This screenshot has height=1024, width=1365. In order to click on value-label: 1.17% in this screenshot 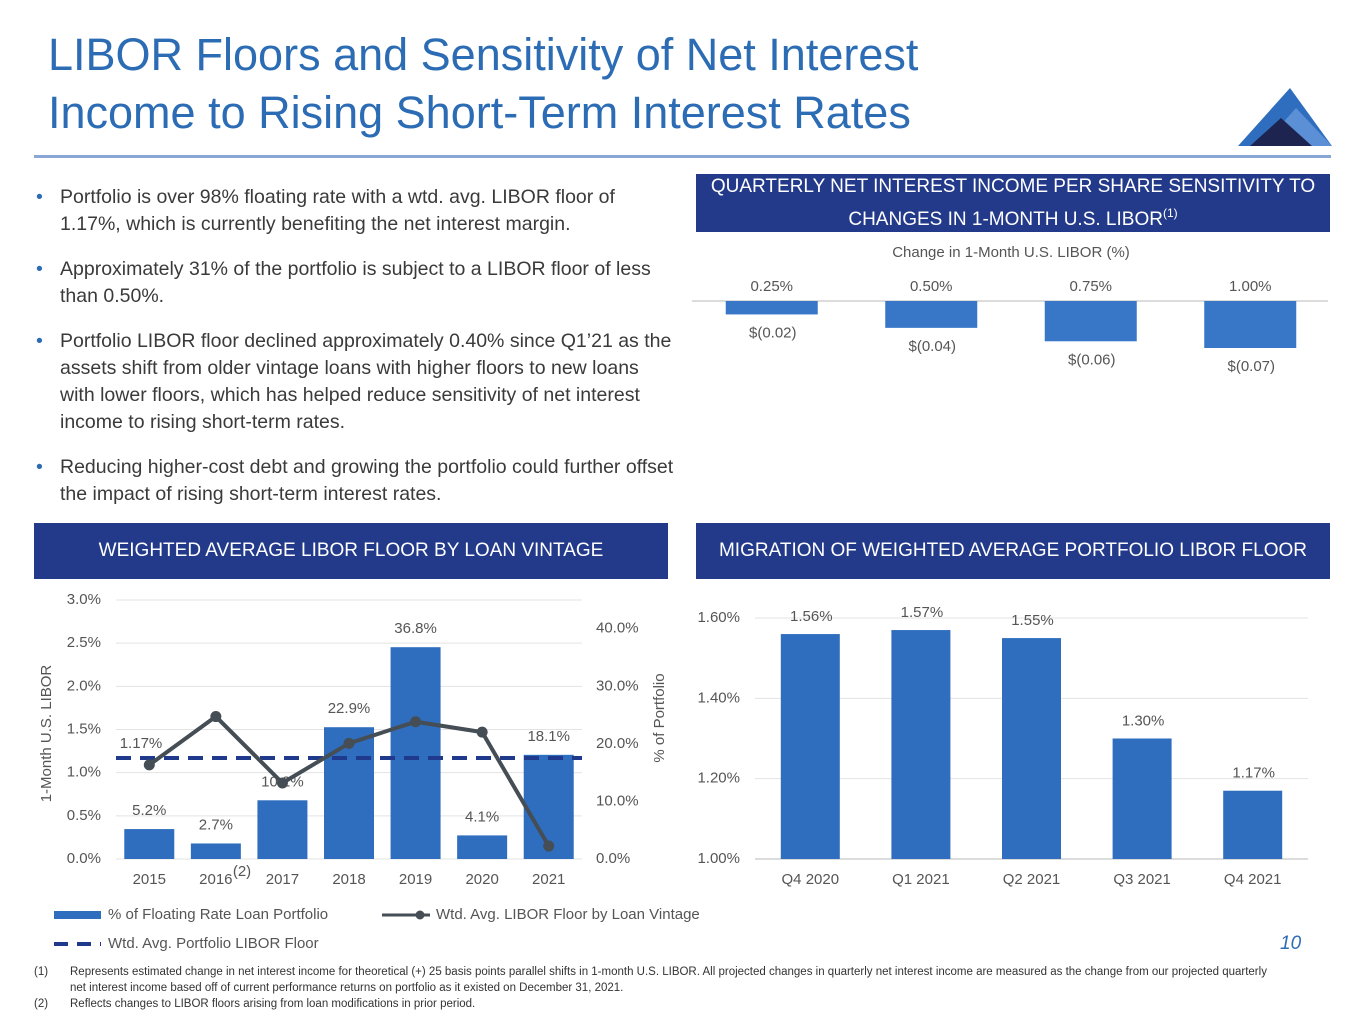, I will do `click(1253, 773)`.